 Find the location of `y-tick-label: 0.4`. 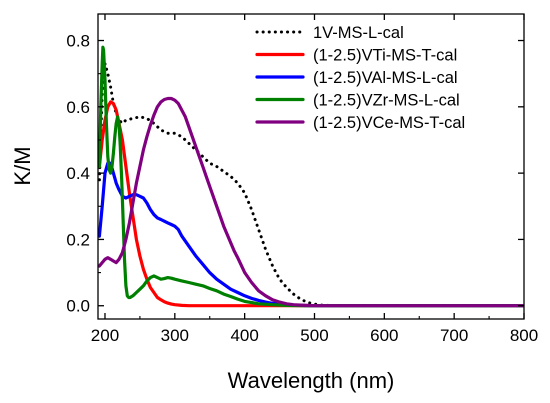

y-tick-label: 0.4 is located at coordinates (78, 173).